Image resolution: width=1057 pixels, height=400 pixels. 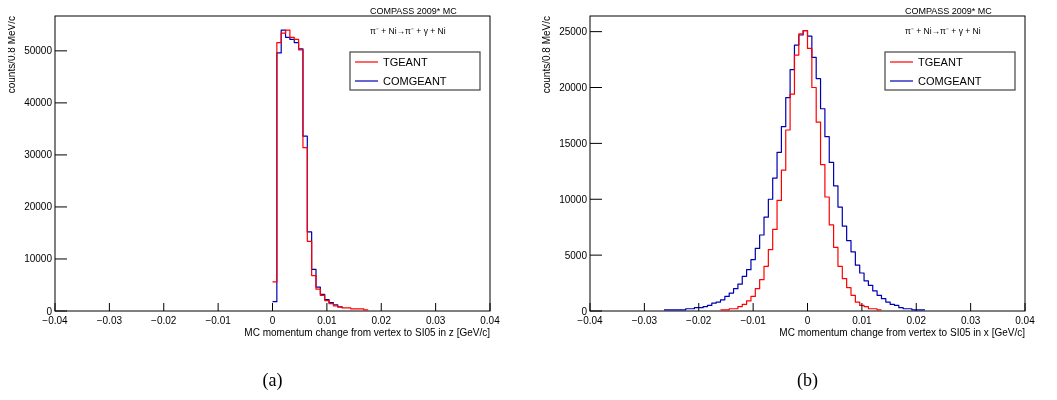 I want to click on text: (b), so click(x=807, y=380).